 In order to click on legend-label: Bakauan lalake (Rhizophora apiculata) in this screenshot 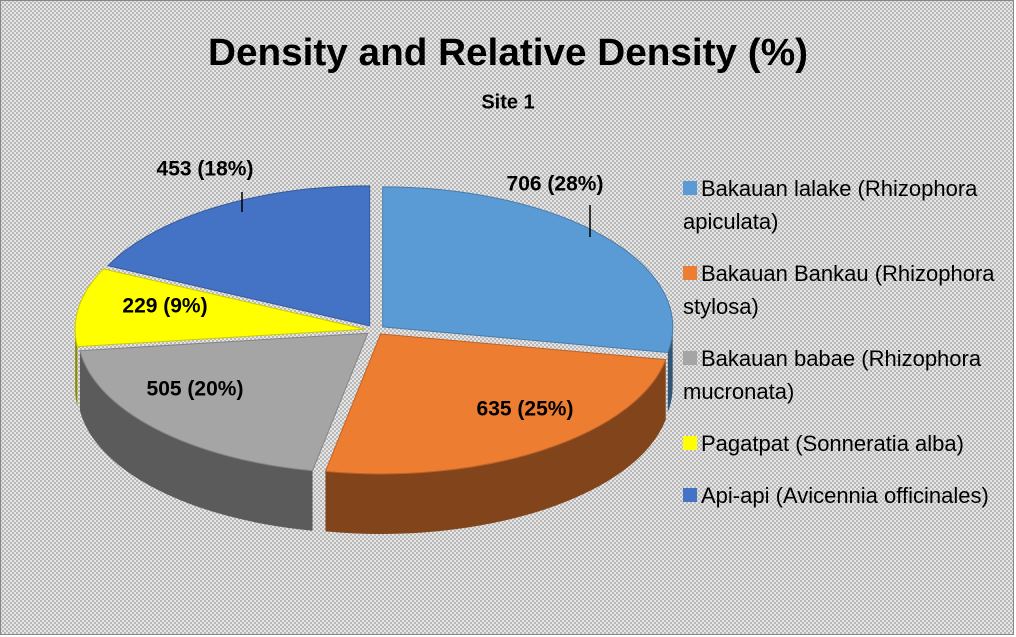, I will do `click(830, 205)`.